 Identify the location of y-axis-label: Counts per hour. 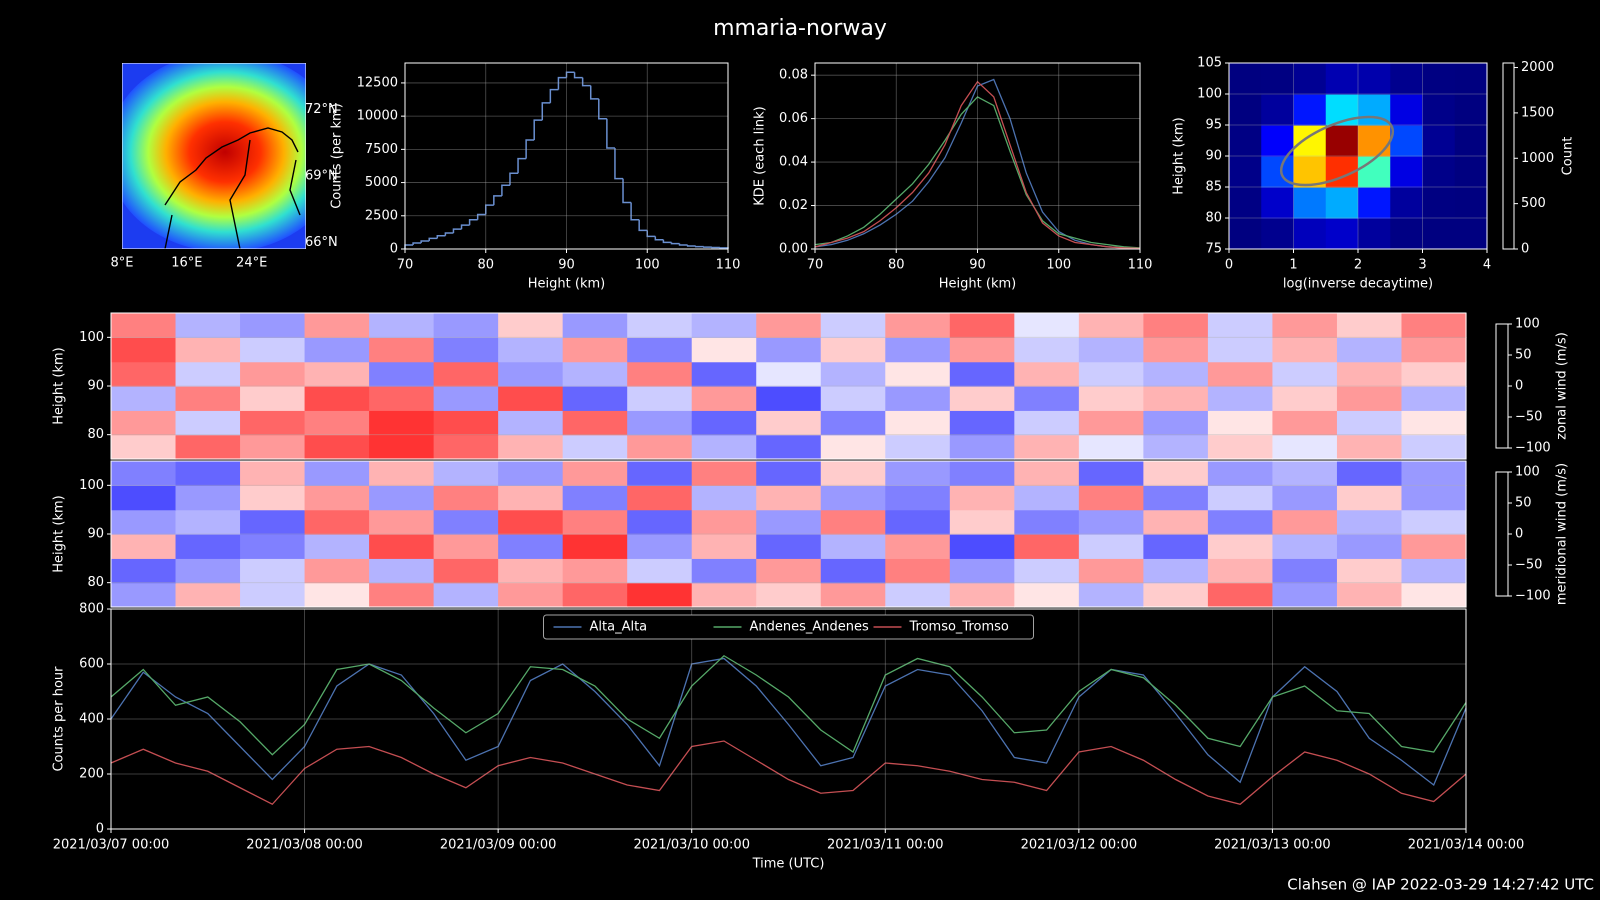
(59, 719).